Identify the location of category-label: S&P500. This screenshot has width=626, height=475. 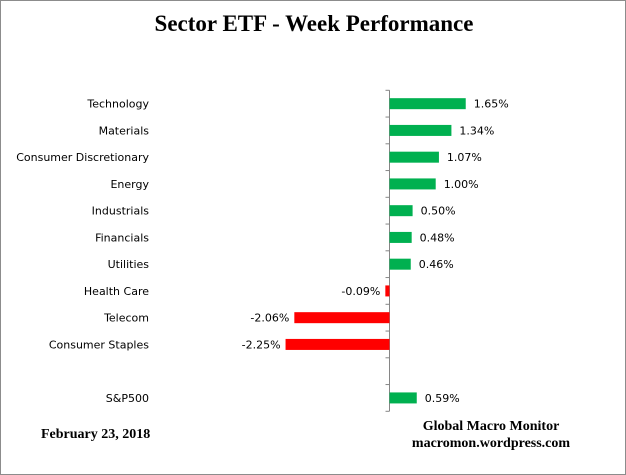
(127, 398).